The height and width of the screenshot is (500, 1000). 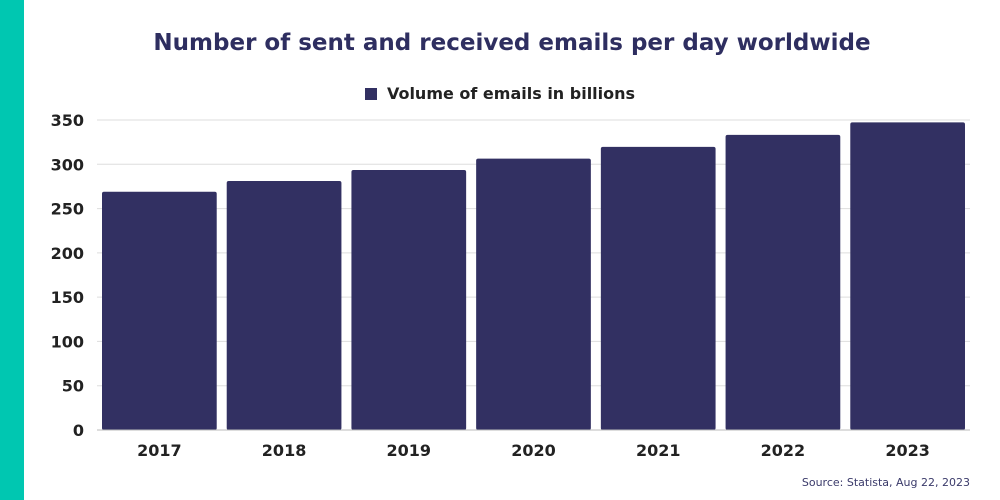 I want to click on y-tick-label: 250, so click(x=67, y=209).